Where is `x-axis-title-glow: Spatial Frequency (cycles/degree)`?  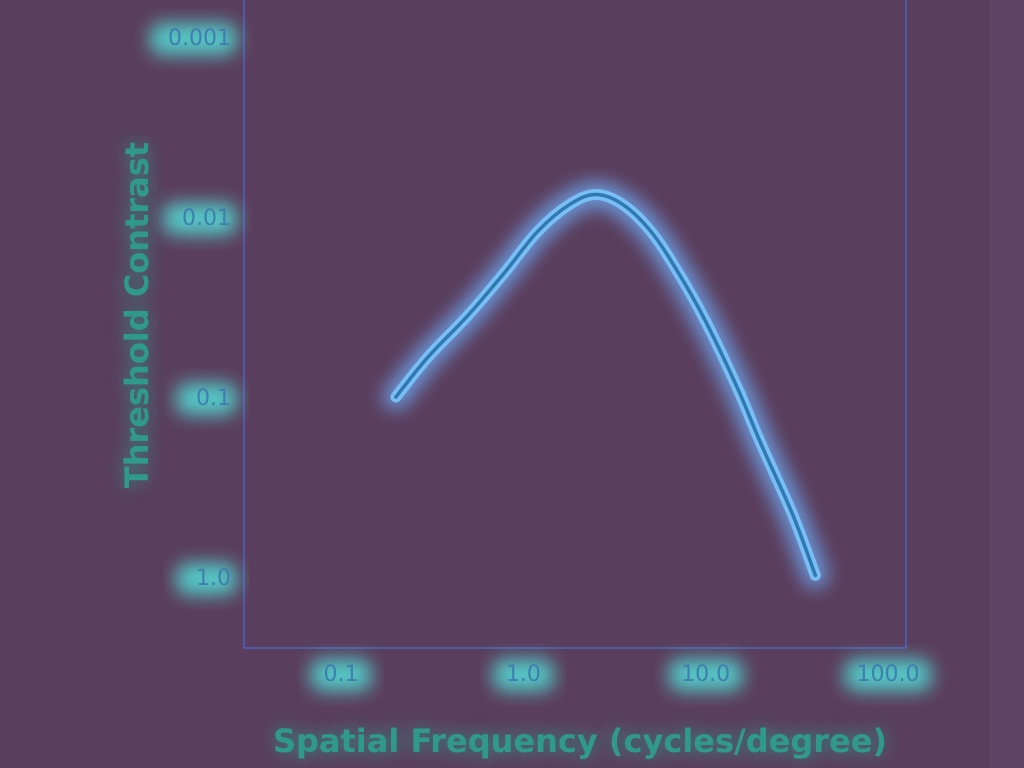 x-axis-title-glow: Spatial Frequency (cycles/degree) is located at coordinates (580, 741).